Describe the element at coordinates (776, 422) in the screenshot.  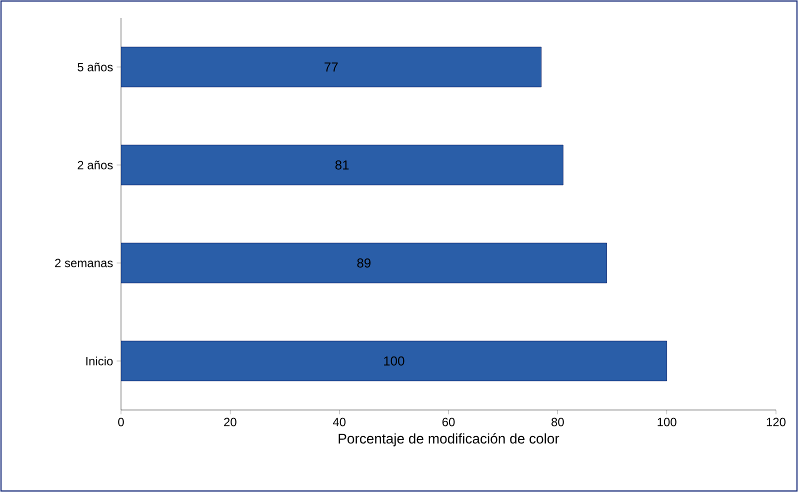
I see `x-tick-label: 120` at that location.